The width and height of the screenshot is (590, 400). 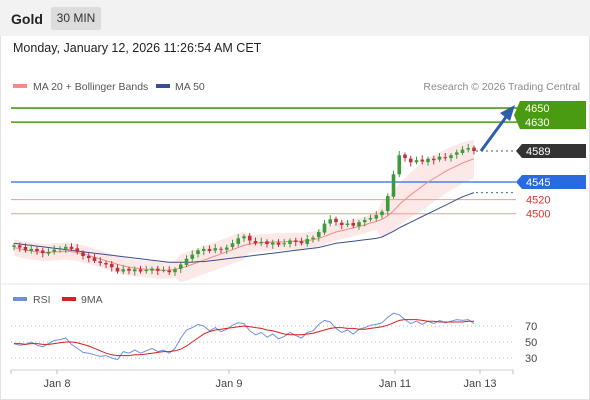 I want to click on last-price-tag-bg, so click(x=551, y=151).